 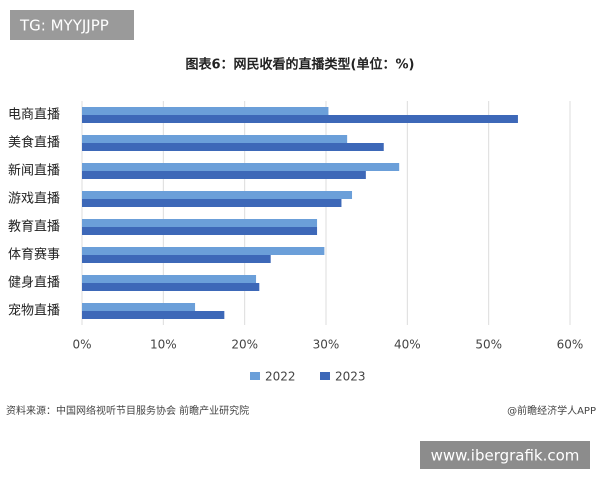 What do you see at coordinates (34, 199) in the screenshot?
I see `y-tick-label: 游戏直播` at bounding box center [34, 199].